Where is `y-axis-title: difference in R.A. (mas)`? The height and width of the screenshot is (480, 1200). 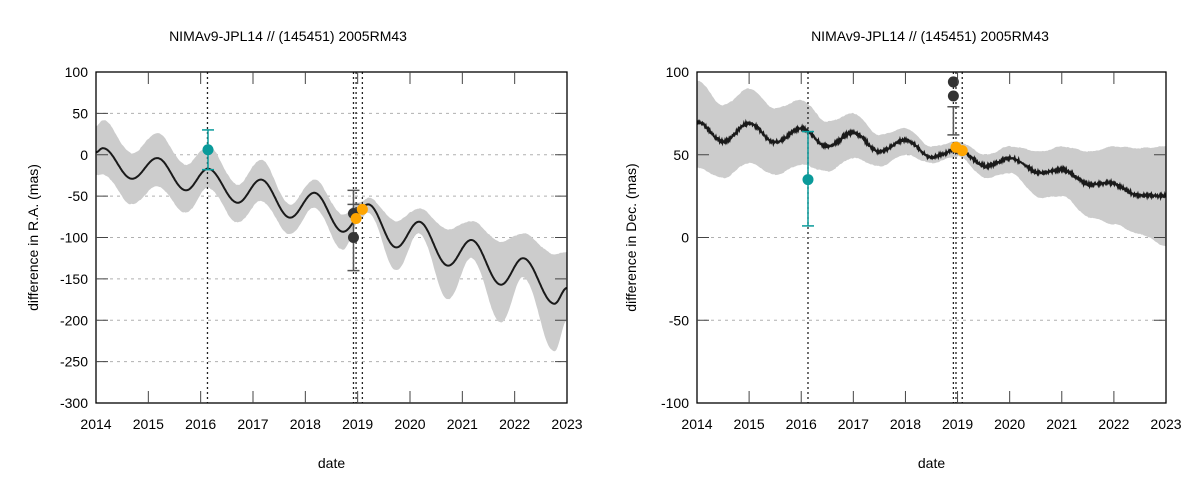
y-axis-title: difference in R.A. (mas) is located at coordinates (33, 237).